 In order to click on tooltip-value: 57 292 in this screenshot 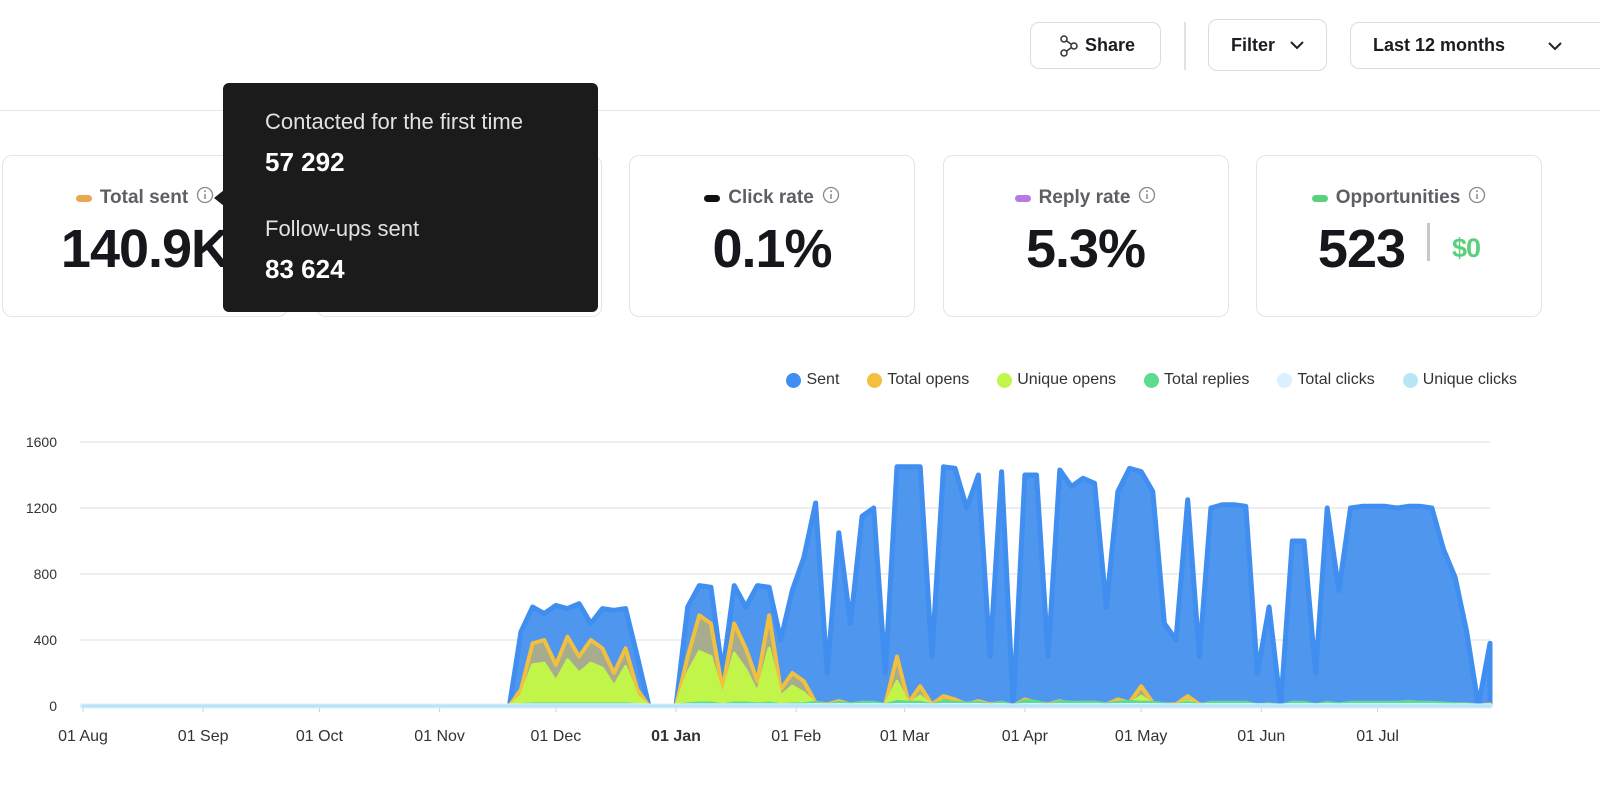, I will do `click(305, 162)`.